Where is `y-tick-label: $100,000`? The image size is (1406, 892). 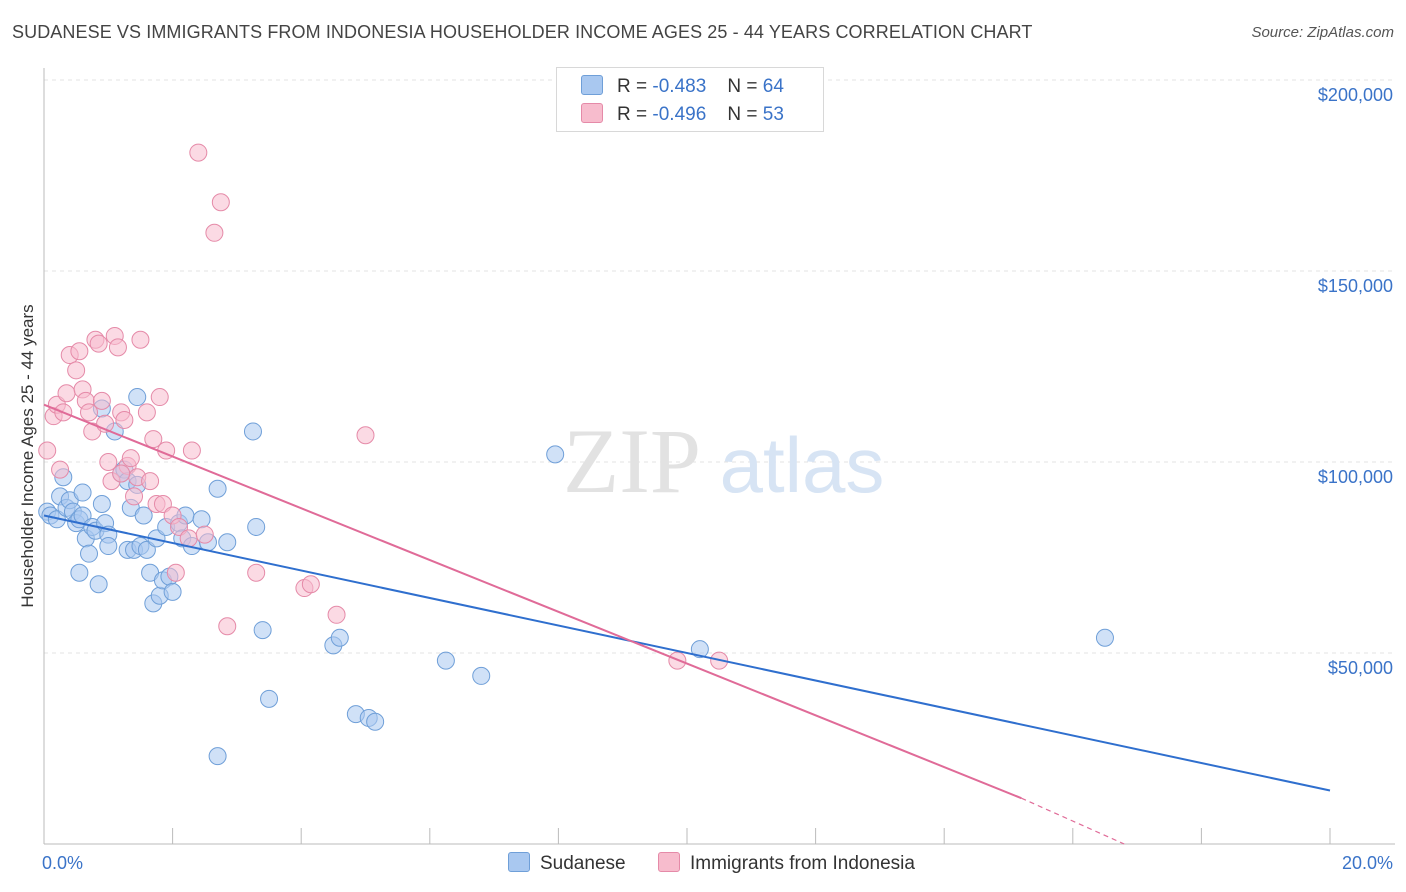
y-tick-label: $100,000 is located at coordinates (1355, 477).